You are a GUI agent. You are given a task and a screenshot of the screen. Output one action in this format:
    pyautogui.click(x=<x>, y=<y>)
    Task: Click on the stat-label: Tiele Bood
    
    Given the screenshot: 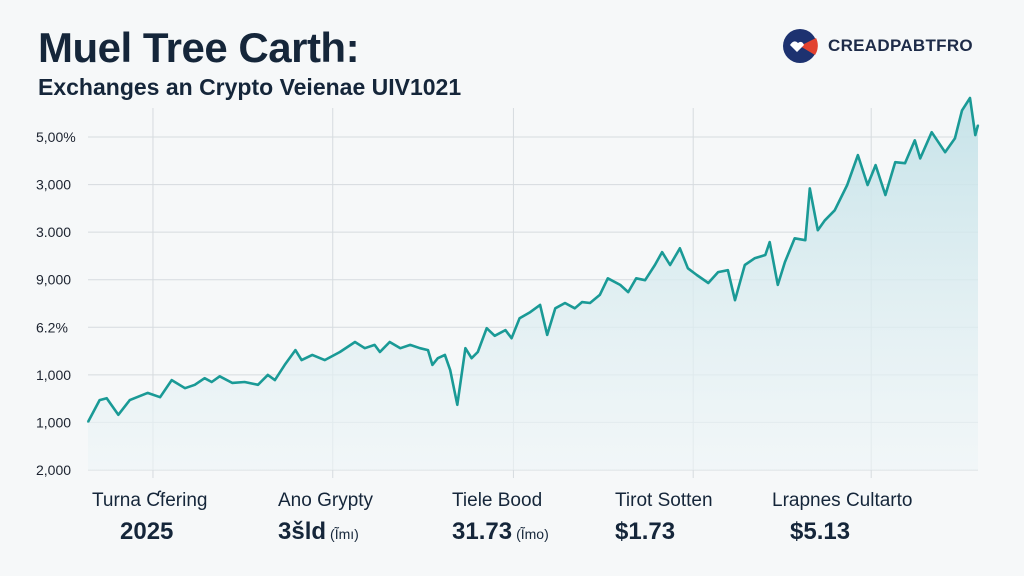 What is the action you would take?
    pyautogui.click(x=497, y=500)
    